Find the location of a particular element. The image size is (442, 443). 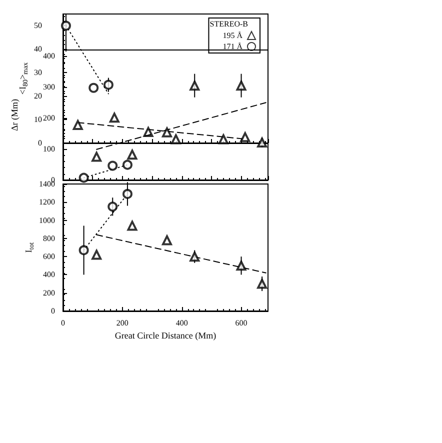

y-tick-label: 30 is located at coordinates (38, 73).